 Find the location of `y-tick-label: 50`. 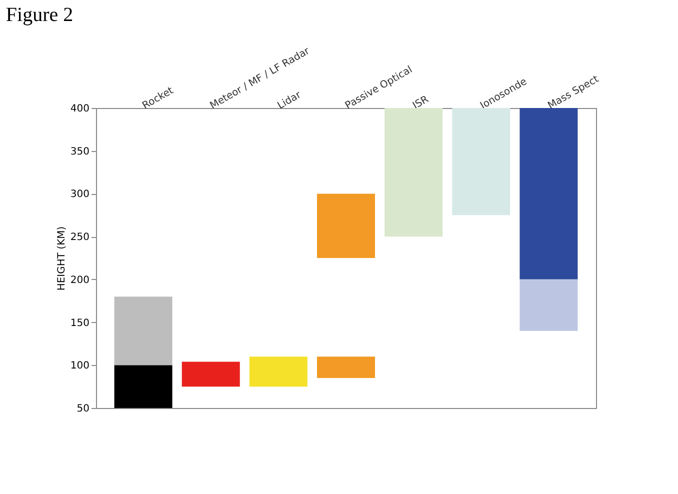

y-tick-label: 50 is located at coordinates (83, 409).